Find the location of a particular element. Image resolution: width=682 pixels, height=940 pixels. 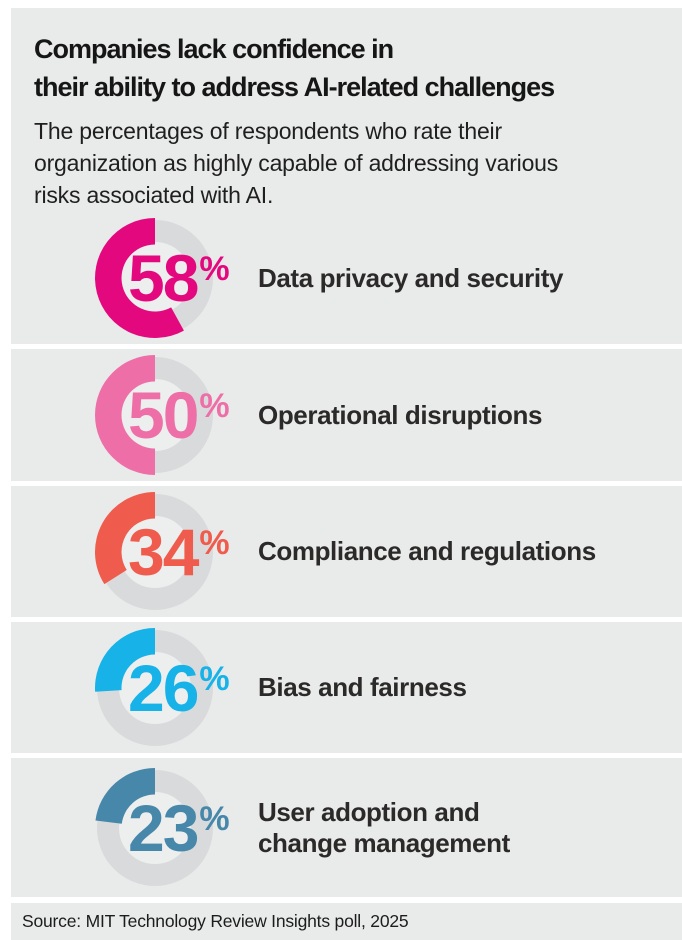

risk-row: 58% Data privacy and security is located at coordinates (346, 278).